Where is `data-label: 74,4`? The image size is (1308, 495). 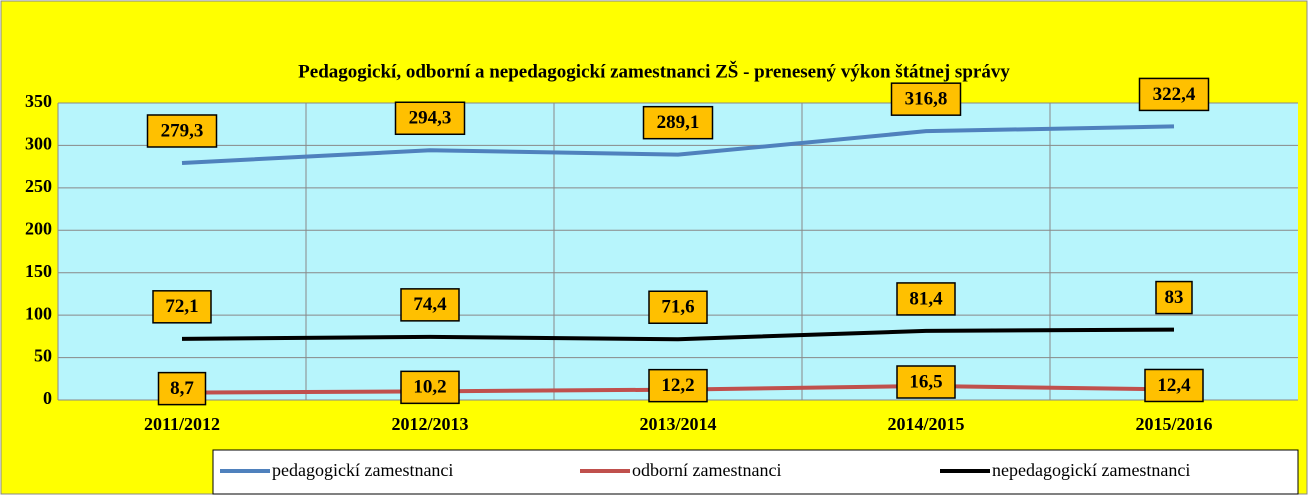 data-label: 74,4 is located at coordinates (430, 304).